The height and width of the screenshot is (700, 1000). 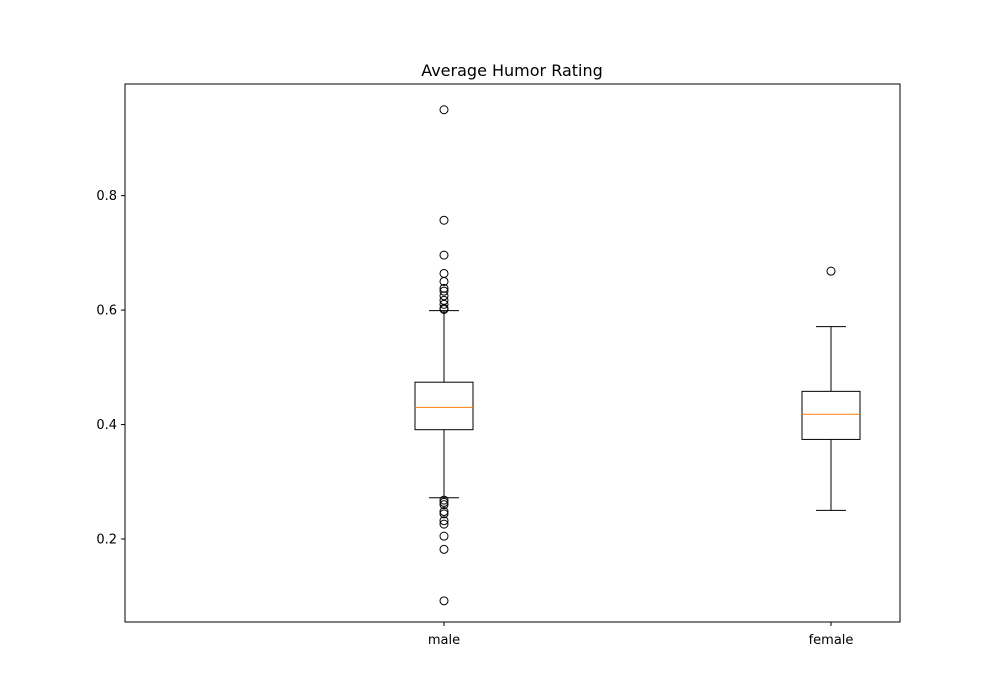 What do you see at coordinates (512, 70) in the screenshot?
I see `chart-title: Average Humor Rating` at bounding box center [512, 70].